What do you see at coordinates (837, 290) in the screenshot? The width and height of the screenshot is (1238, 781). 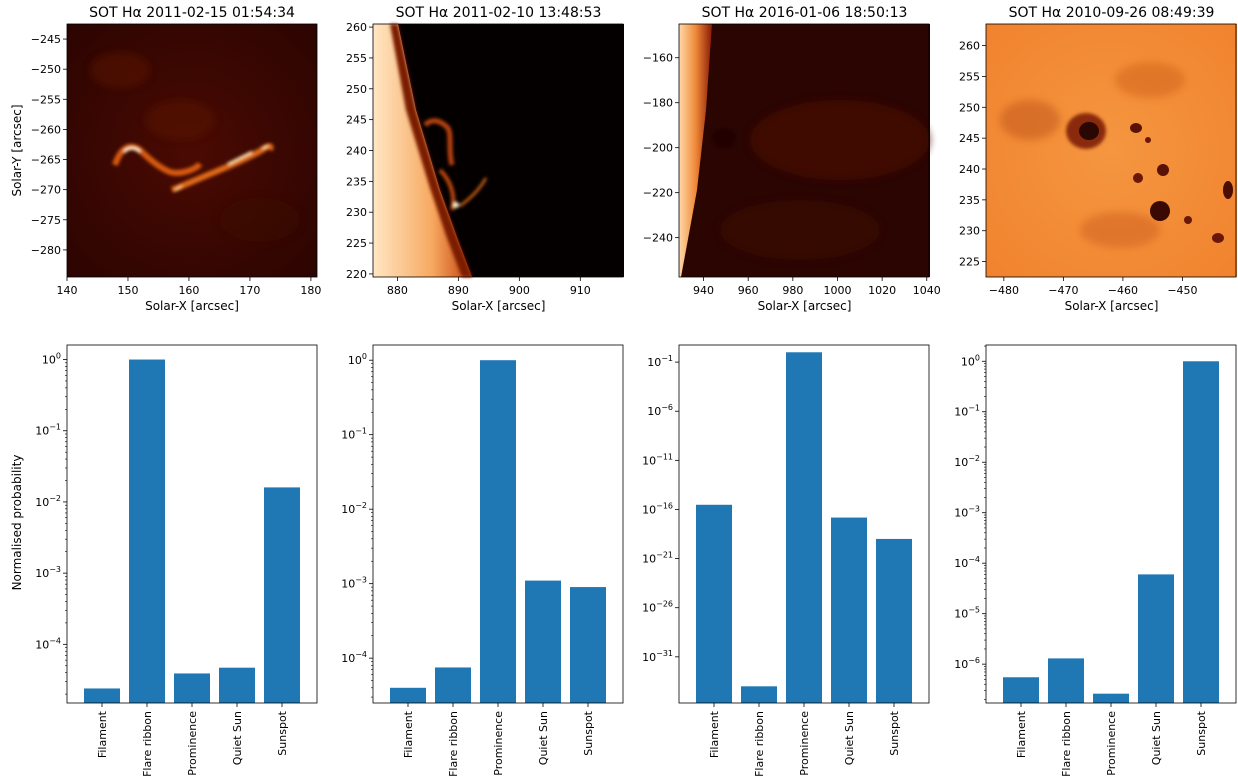 I see `x-tick-label: 1000` at bounding box center [837, 290].